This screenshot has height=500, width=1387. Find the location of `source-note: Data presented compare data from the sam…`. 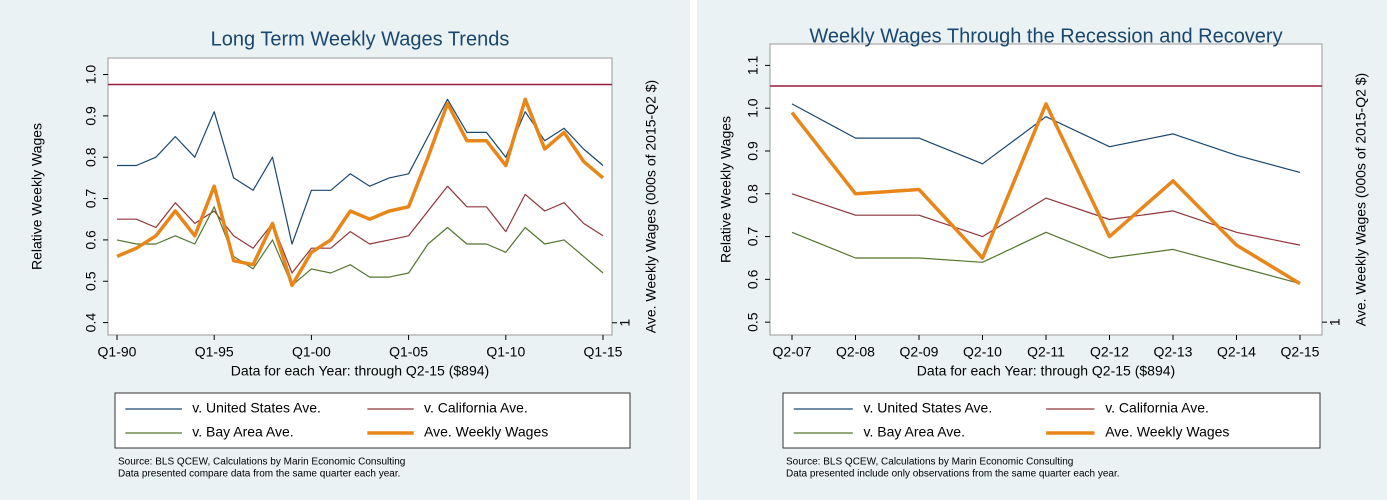

source-note: Data presented compare data from the sam… is located at coordinates (259, 474).